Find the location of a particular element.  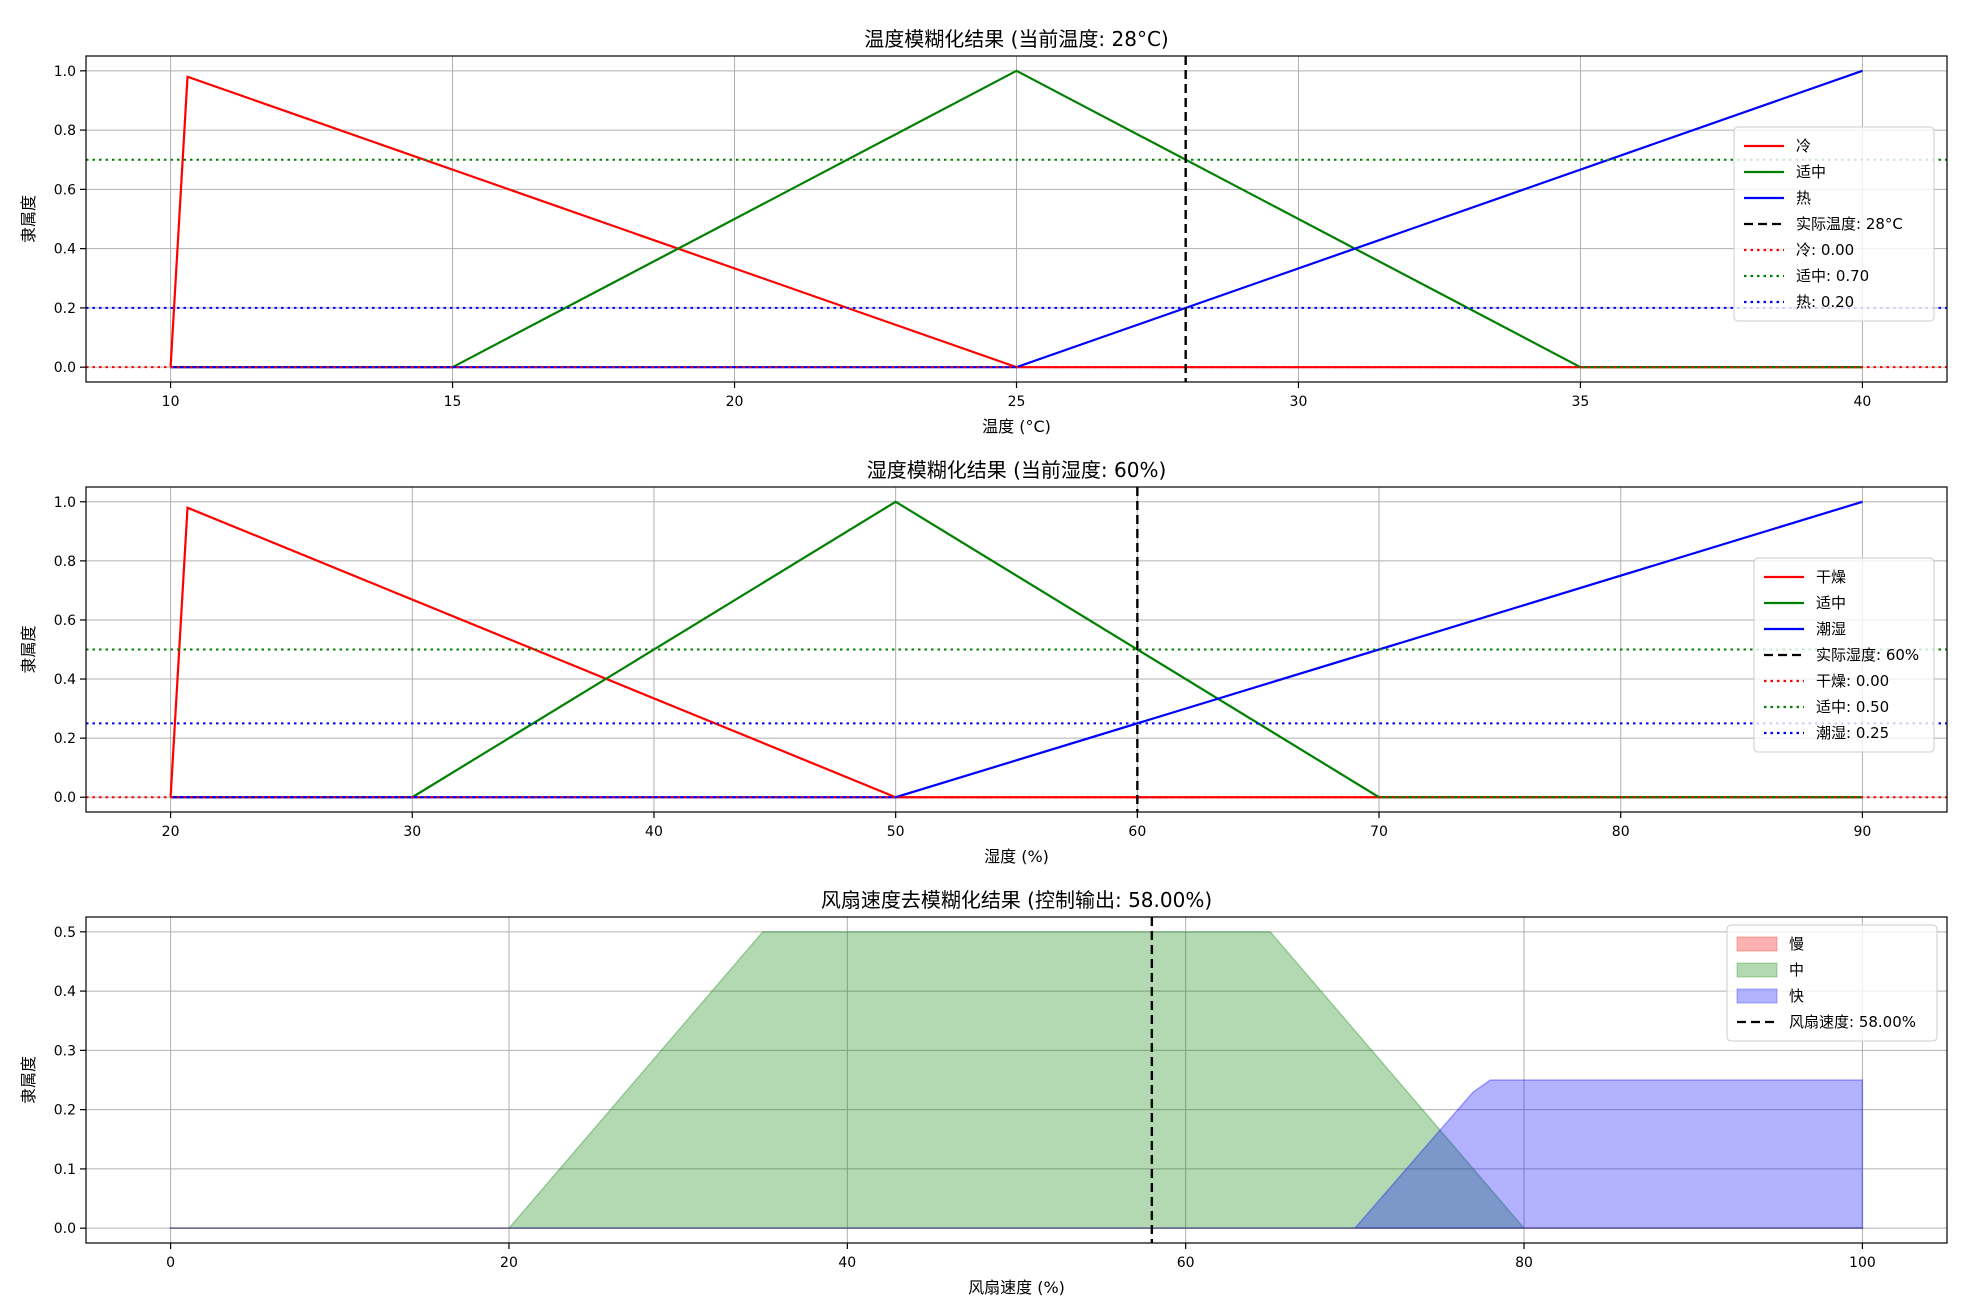

y-tick-label: 0.1 is located at coordinates (65, 1170).